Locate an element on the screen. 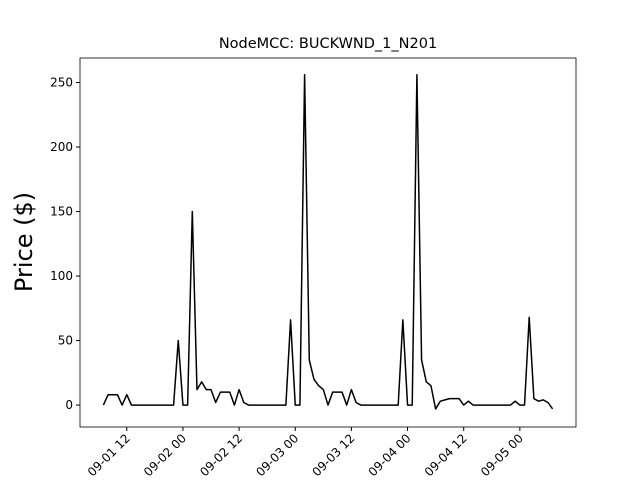 This screenshot has width=640, height=480. y-tick-label: 250 is located at coordinates (61, 83).